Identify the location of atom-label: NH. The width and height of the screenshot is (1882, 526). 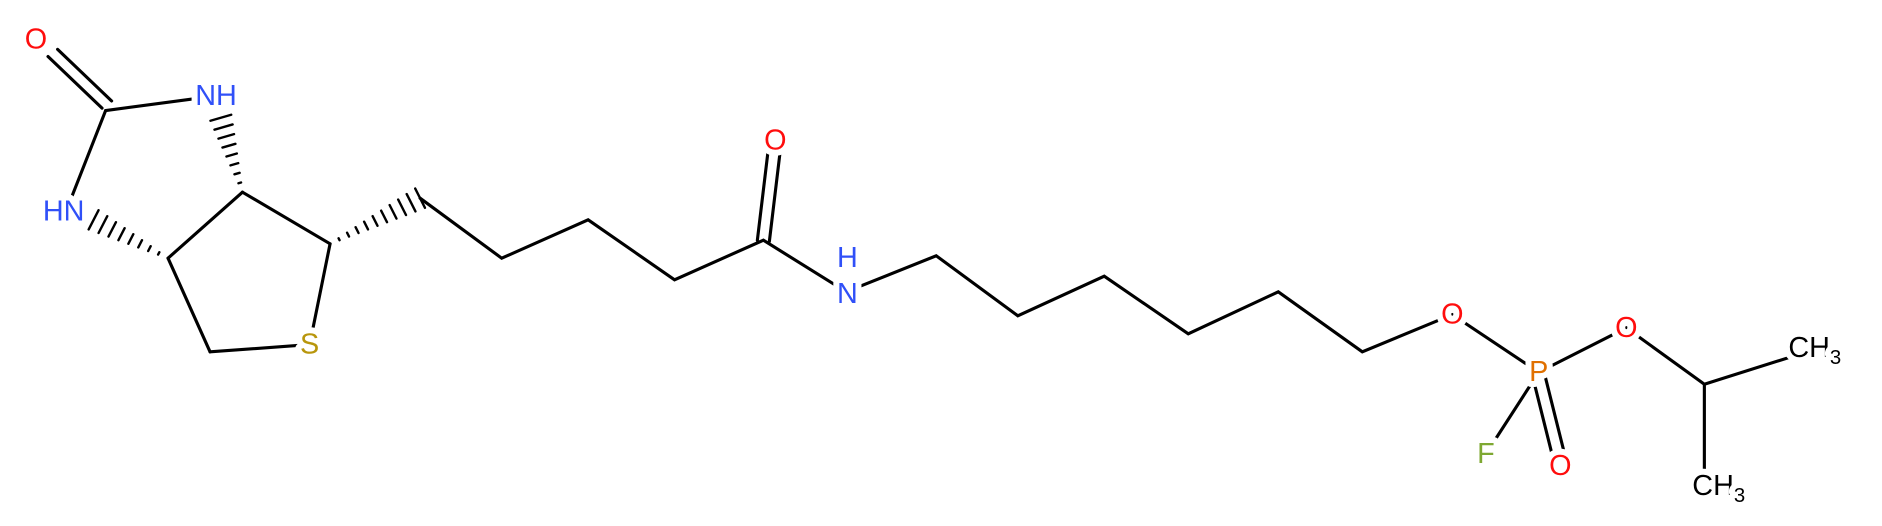
(216, 96).